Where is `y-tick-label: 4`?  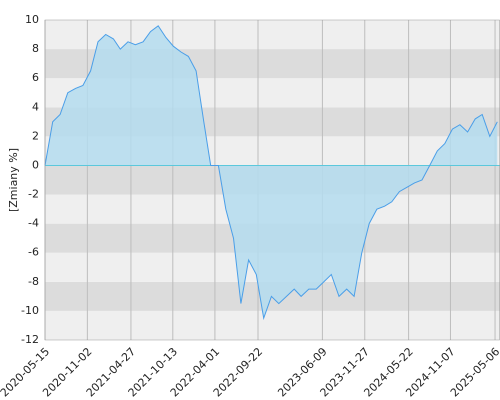 y-tick-label: 4 is located at coordinates (35, 106).